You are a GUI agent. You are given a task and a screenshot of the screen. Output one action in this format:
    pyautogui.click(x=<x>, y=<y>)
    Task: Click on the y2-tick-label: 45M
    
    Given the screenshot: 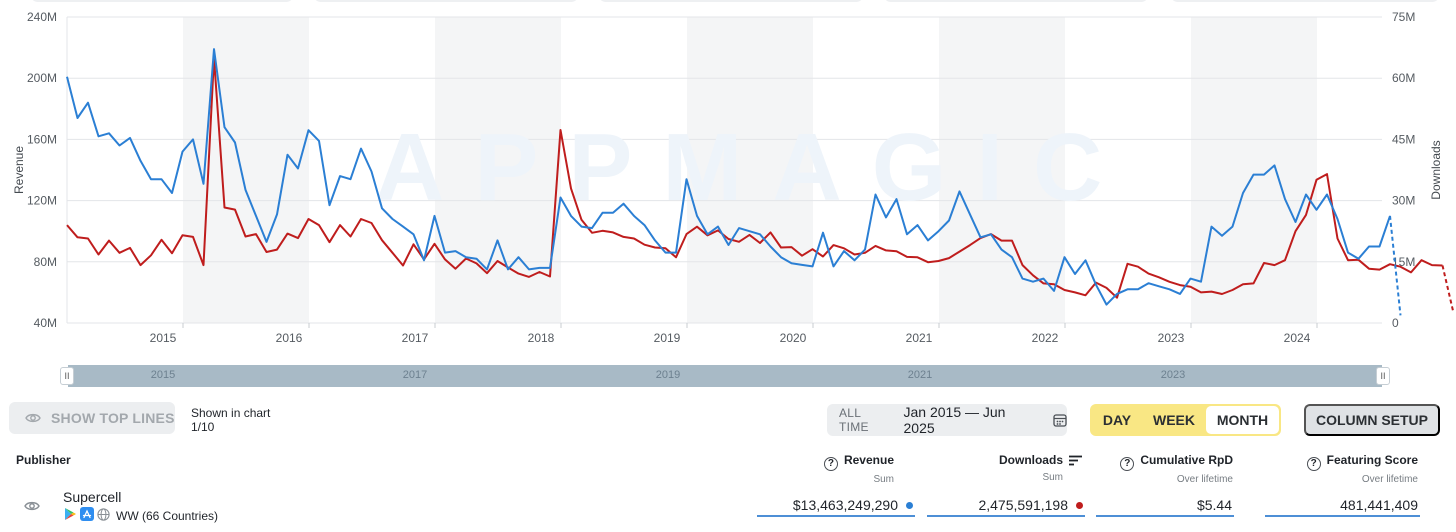 What is the action you would take?
    pyautogui.click(x=1403, y=139)
    